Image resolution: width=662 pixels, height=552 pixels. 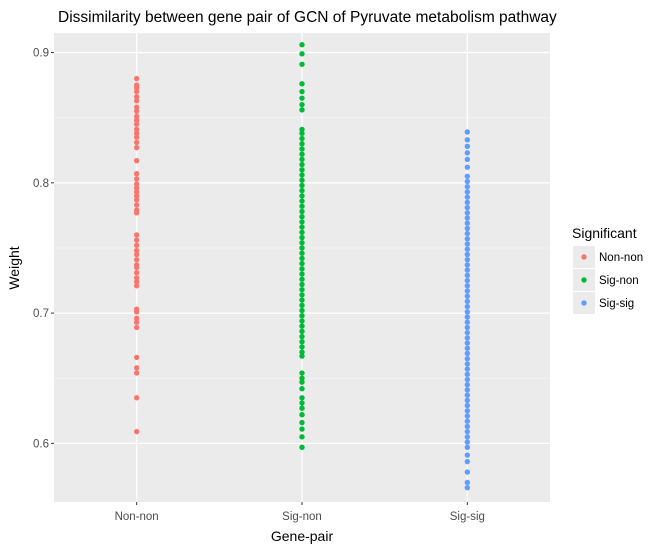 What do you see at coordinates (41, 184) in the screenshot?
I see `y-tick-label: 0.8` at bounding box center [41, 184].